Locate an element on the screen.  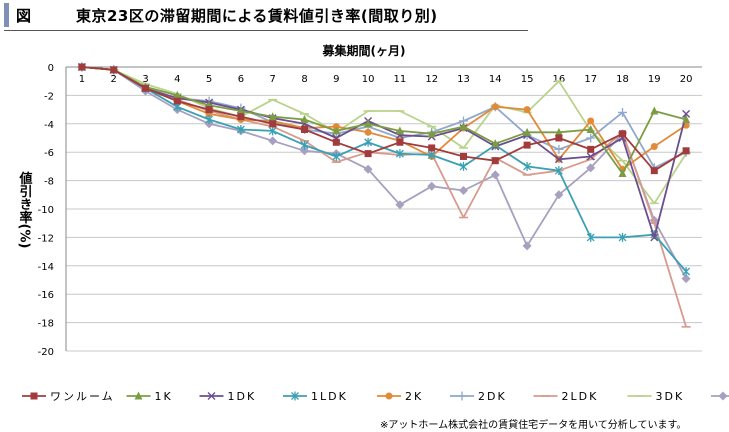
legend-label: 3DK is located at coordinates (670, 396).